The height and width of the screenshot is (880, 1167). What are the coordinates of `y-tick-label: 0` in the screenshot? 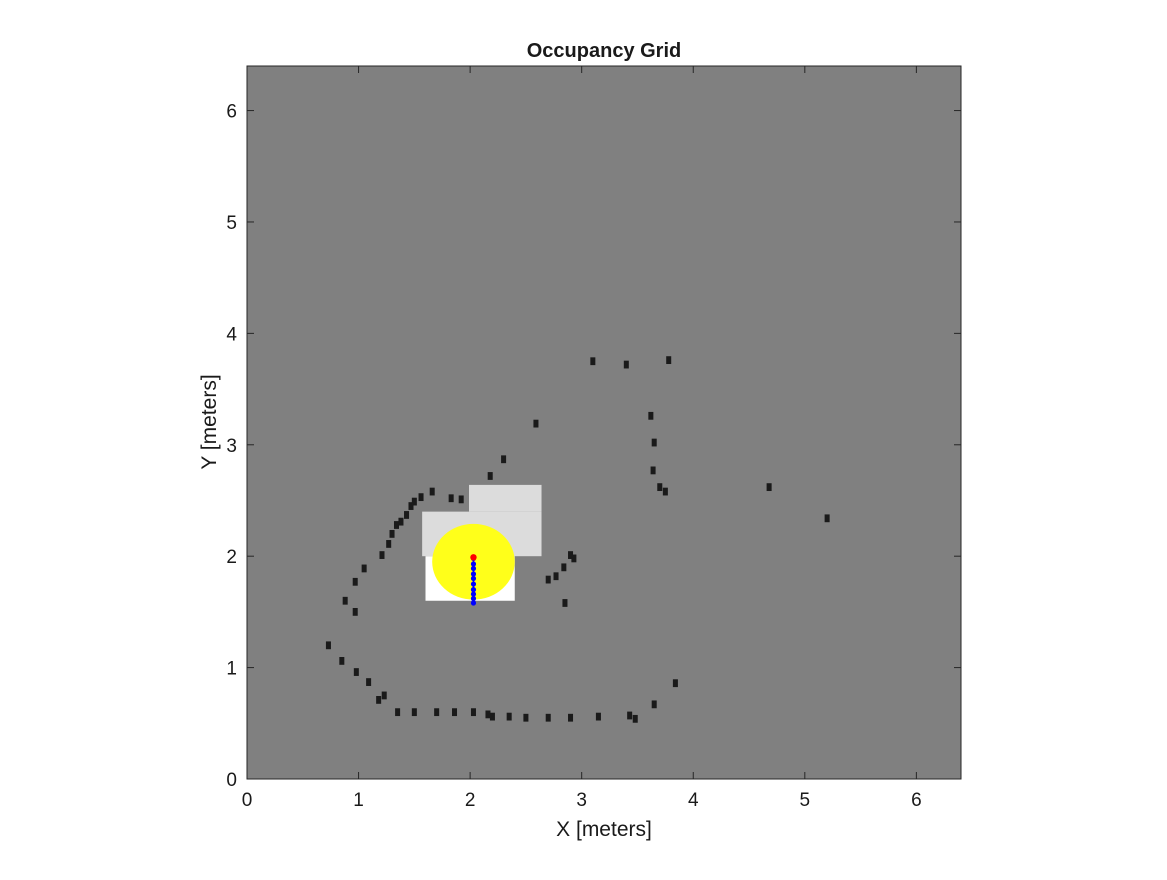 It's located at (231, 780).